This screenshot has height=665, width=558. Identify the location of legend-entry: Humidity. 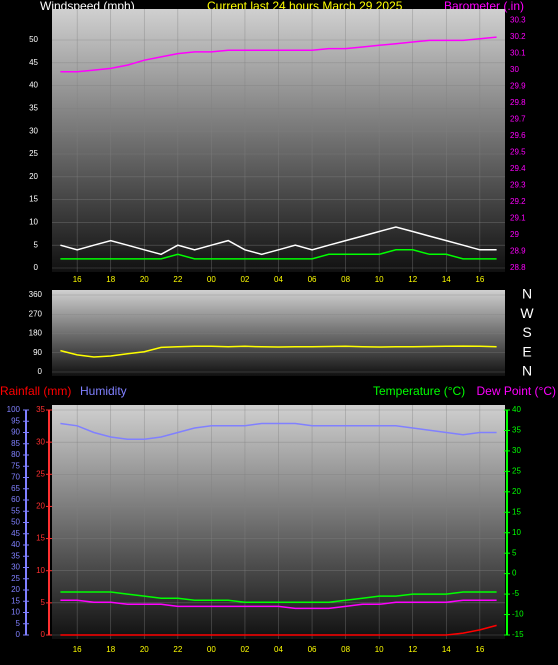
(103, 391).